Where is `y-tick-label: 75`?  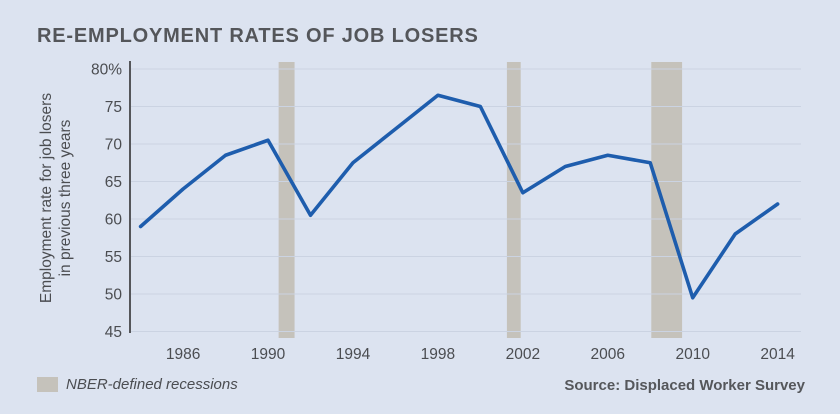 y-tick-label: 75 is located at coordinates (113, 107).